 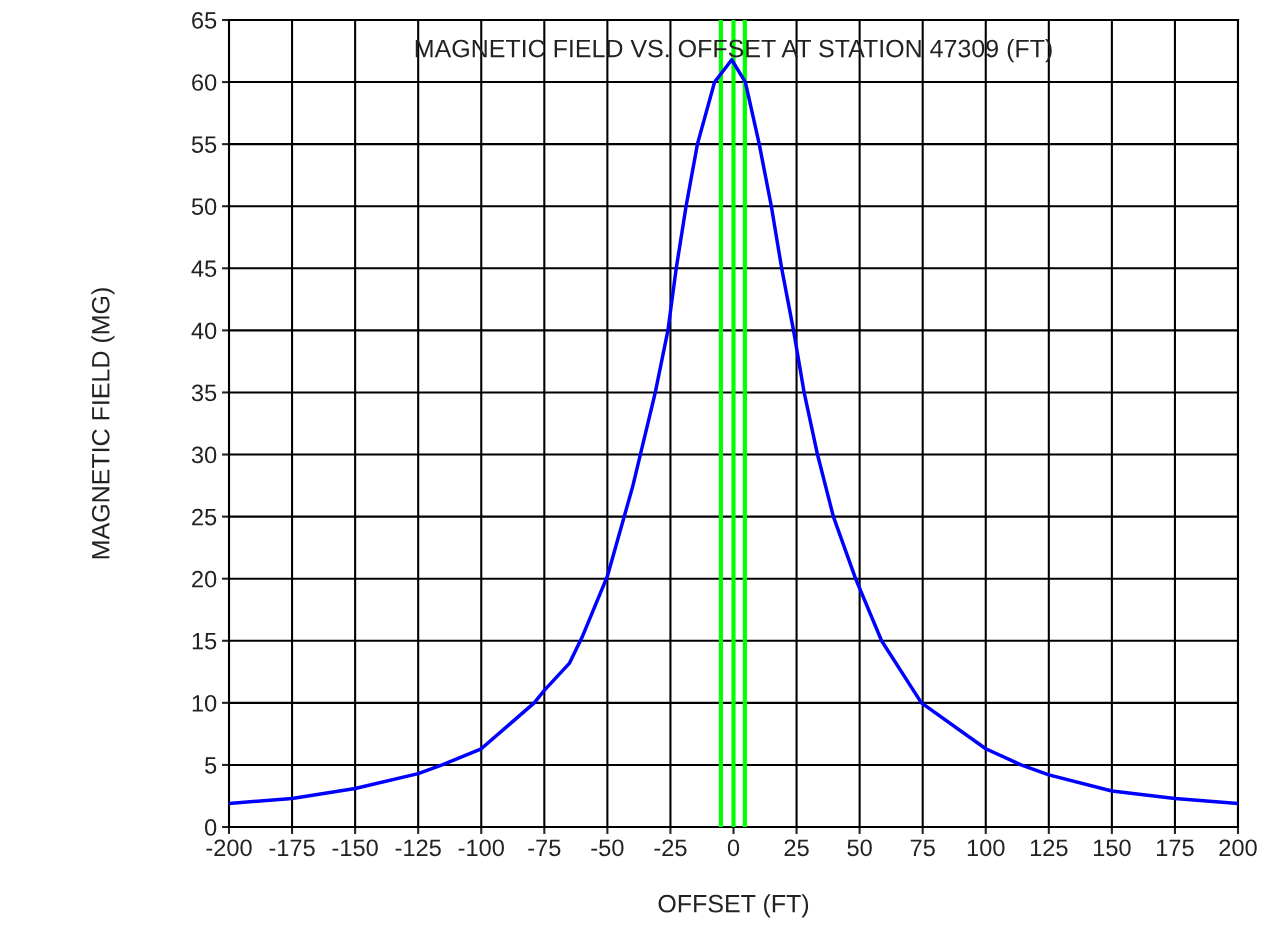 I want to click on x-tick-label: 200, so click(x=1238, y=848).